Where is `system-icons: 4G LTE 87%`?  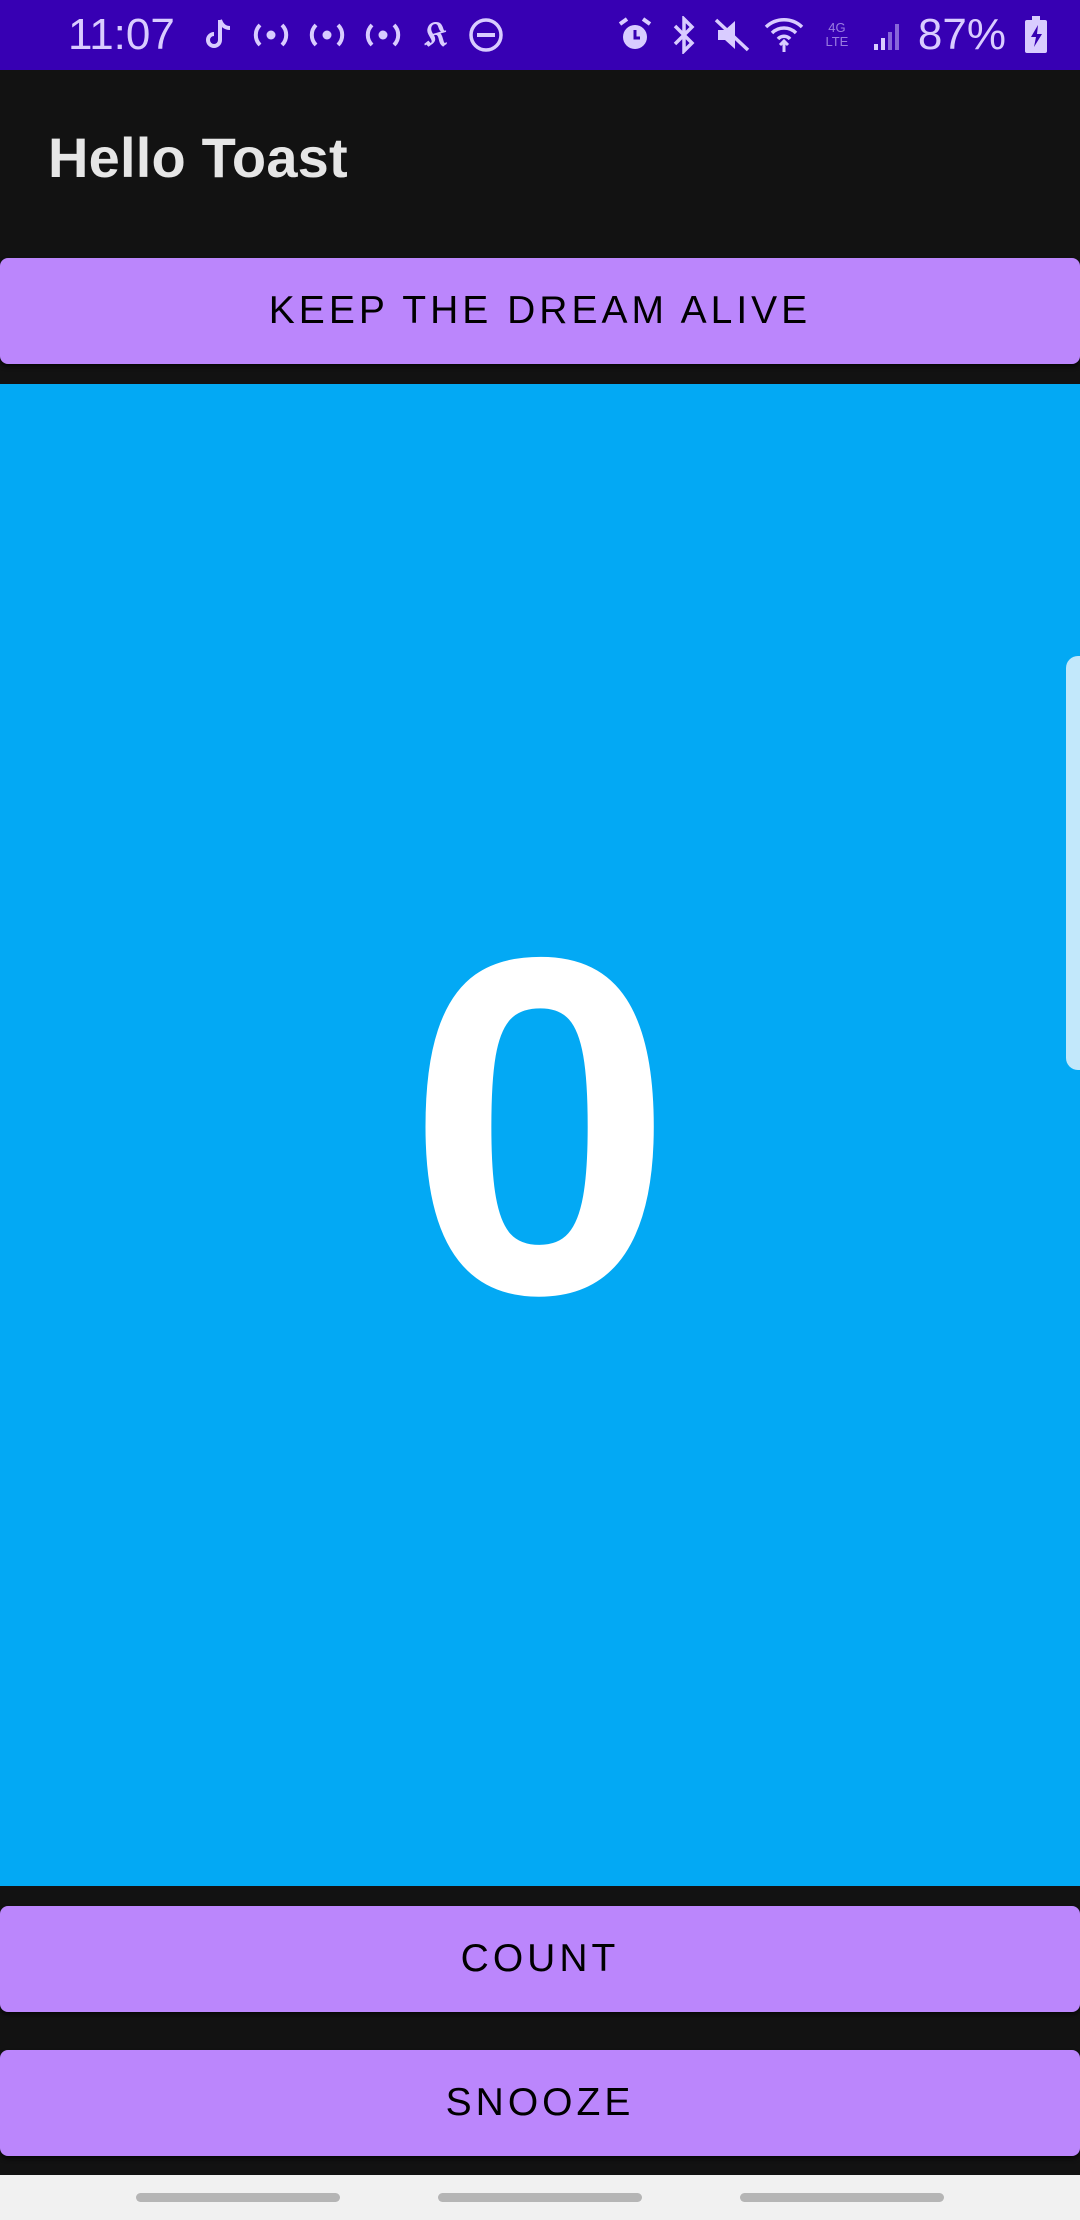
system-icons: 4G LTE 87% is located at coordinates (835, 35).